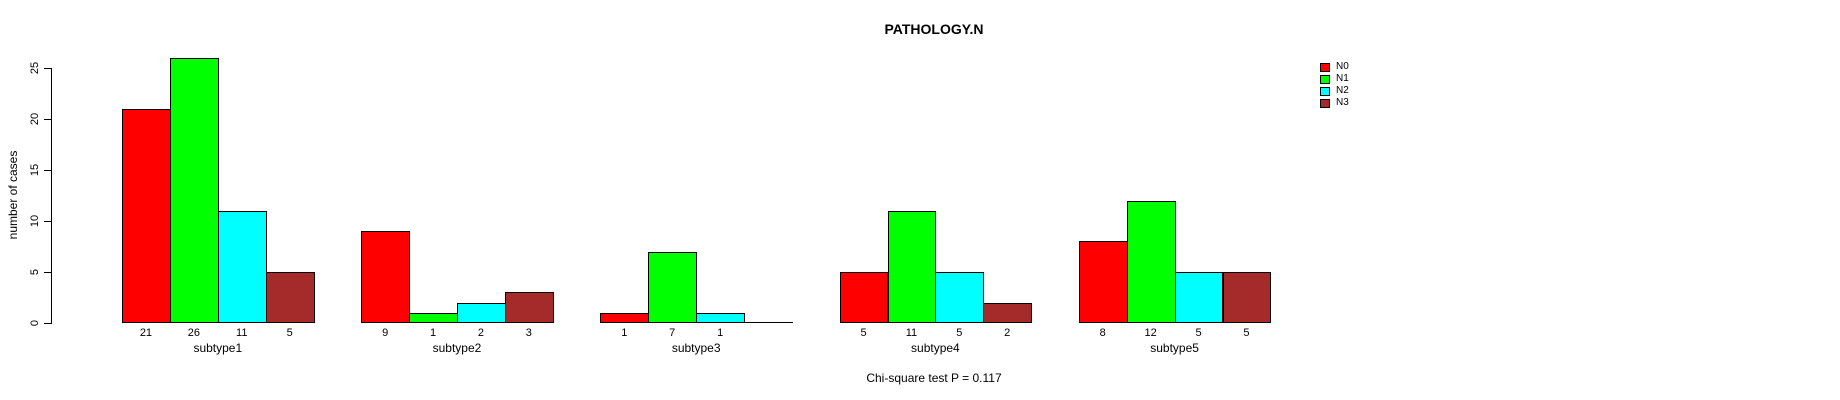 The image size is (1840, 400). Describe the element at coordinates (721, 317) in the screenshot. I see `bar-n2-subtype3` at that location.